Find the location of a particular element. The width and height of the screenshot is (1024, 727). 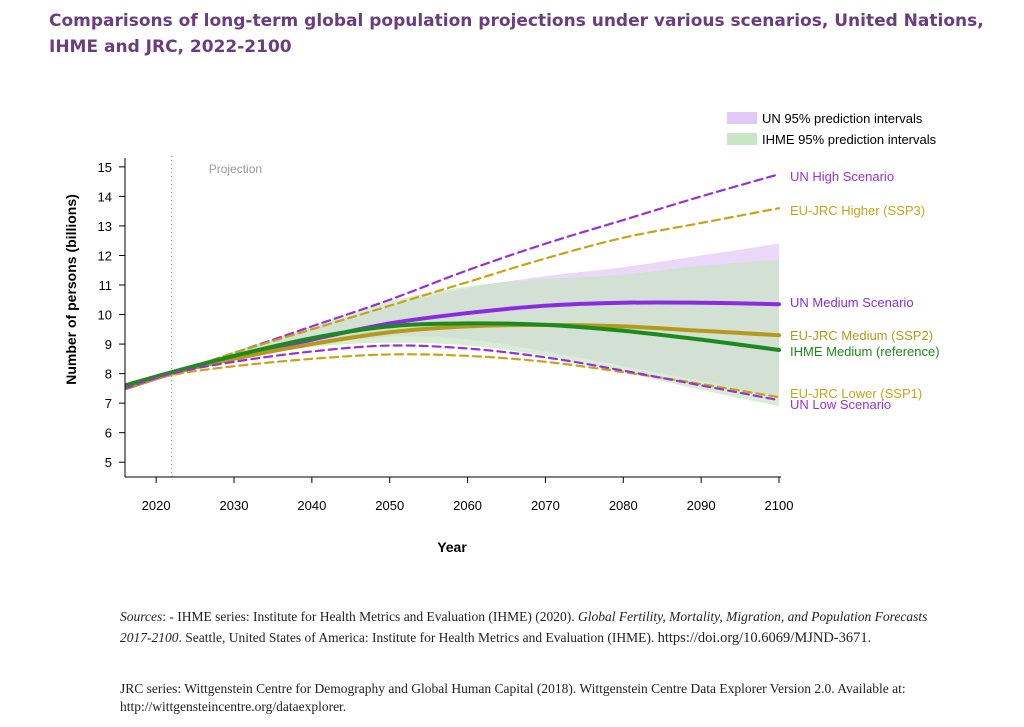

y-tick-label: 6 is located at coordinates (108, 433).